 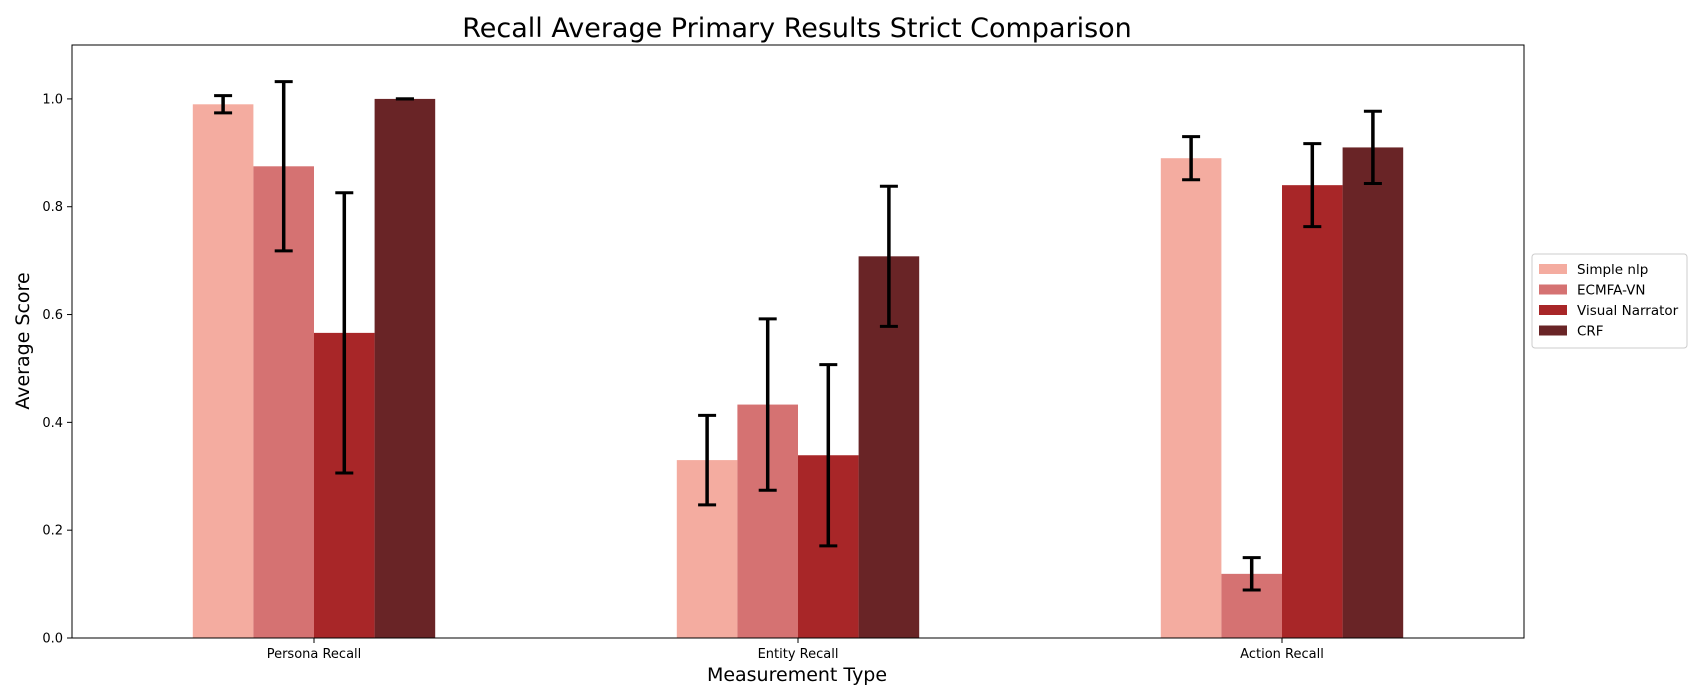 I want to click on x-axis: Persona Recall Entity Recall Action Recall, so click(x=795, y=650).